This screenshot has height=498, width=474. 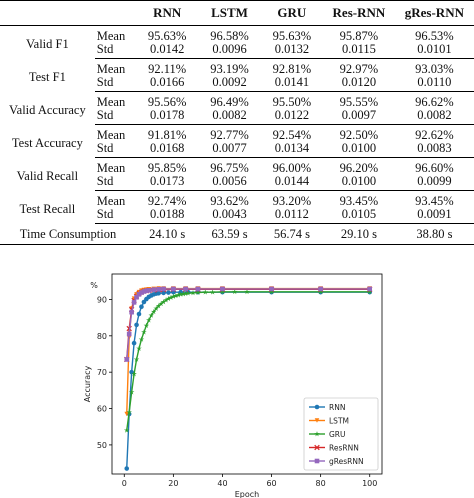 I want to click on table-cell: 95.56%, so click(x=167, y=102).